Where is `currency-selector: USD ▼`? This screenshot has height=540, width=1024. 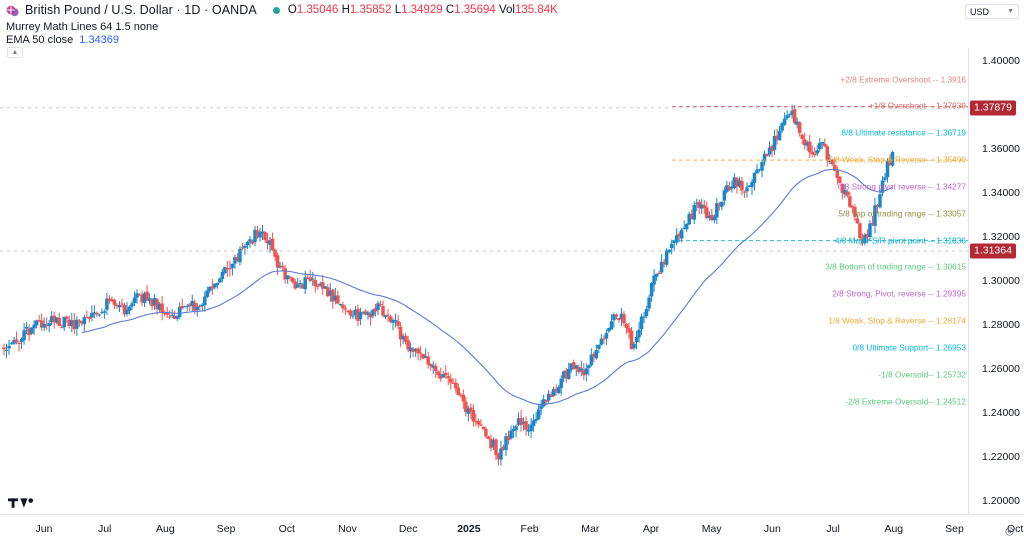
currency-selector: USD ▼ is located at coordinates (992, 11).